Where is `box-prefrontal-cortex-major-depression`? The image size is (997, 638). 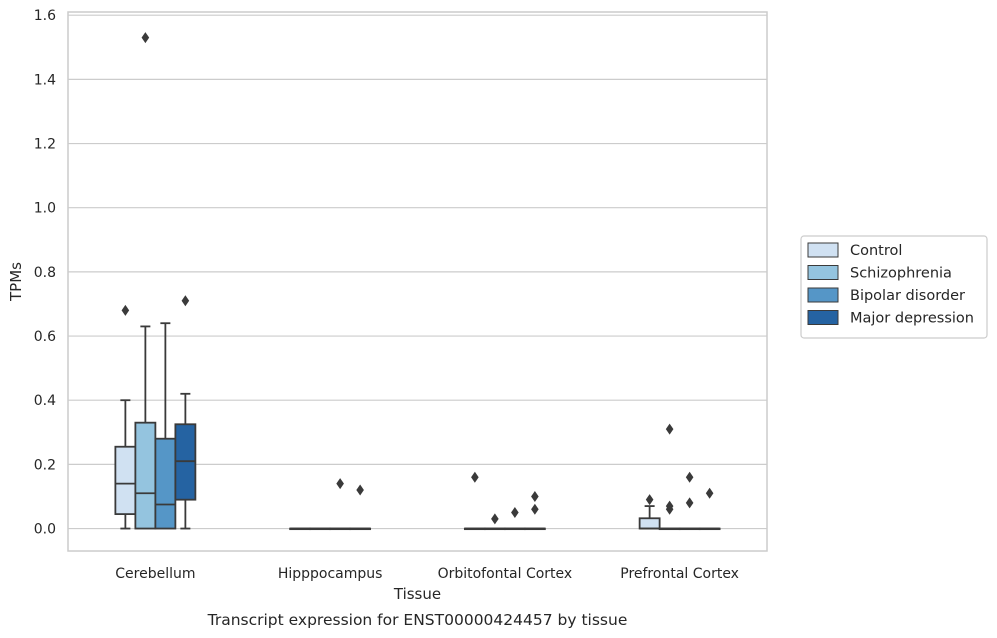
box-prefrontal-cortex-major-depression is located at coordinates (709, 509).